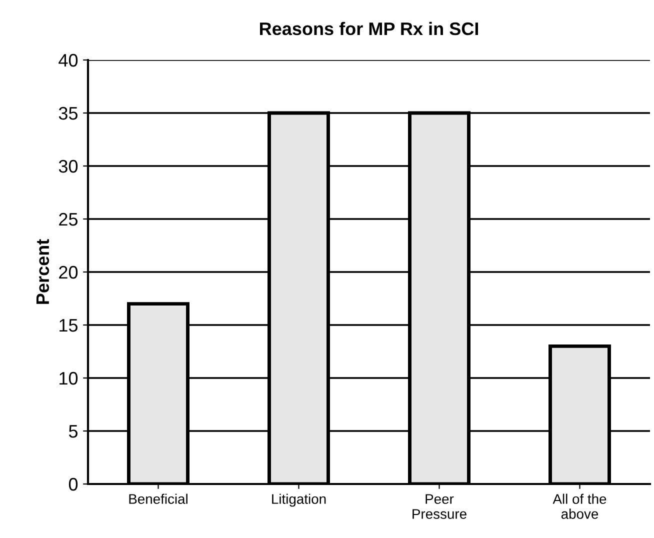 The image size is (654, 538). Describe the element at coordinates (68, 60) in the screenshot. I see `y-tick-label: 40` at that location.